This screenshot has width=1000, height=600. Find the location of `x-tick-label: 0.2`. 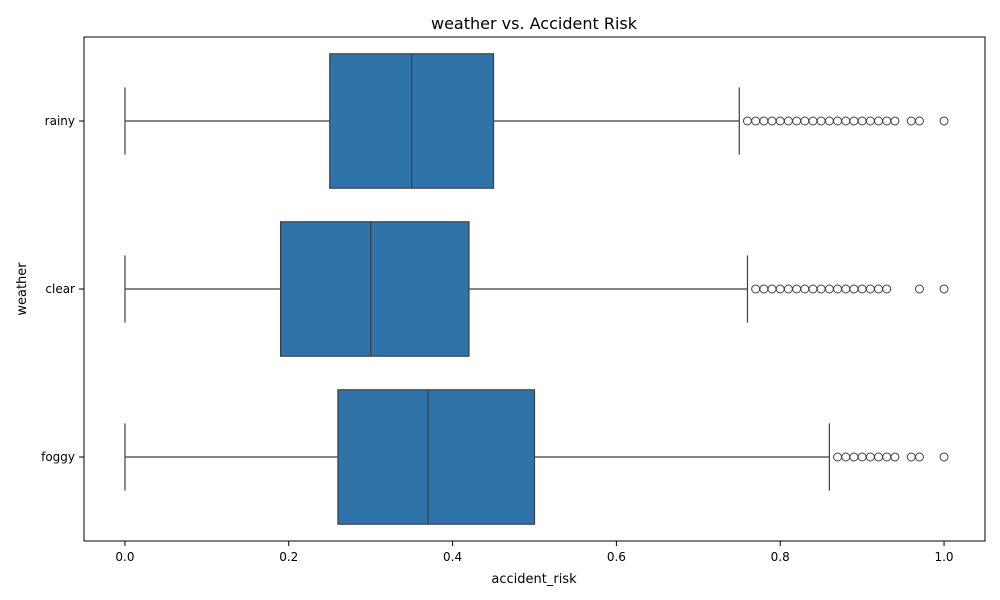

x-tick-label: 0.2 is located at coordinates (288, 557).